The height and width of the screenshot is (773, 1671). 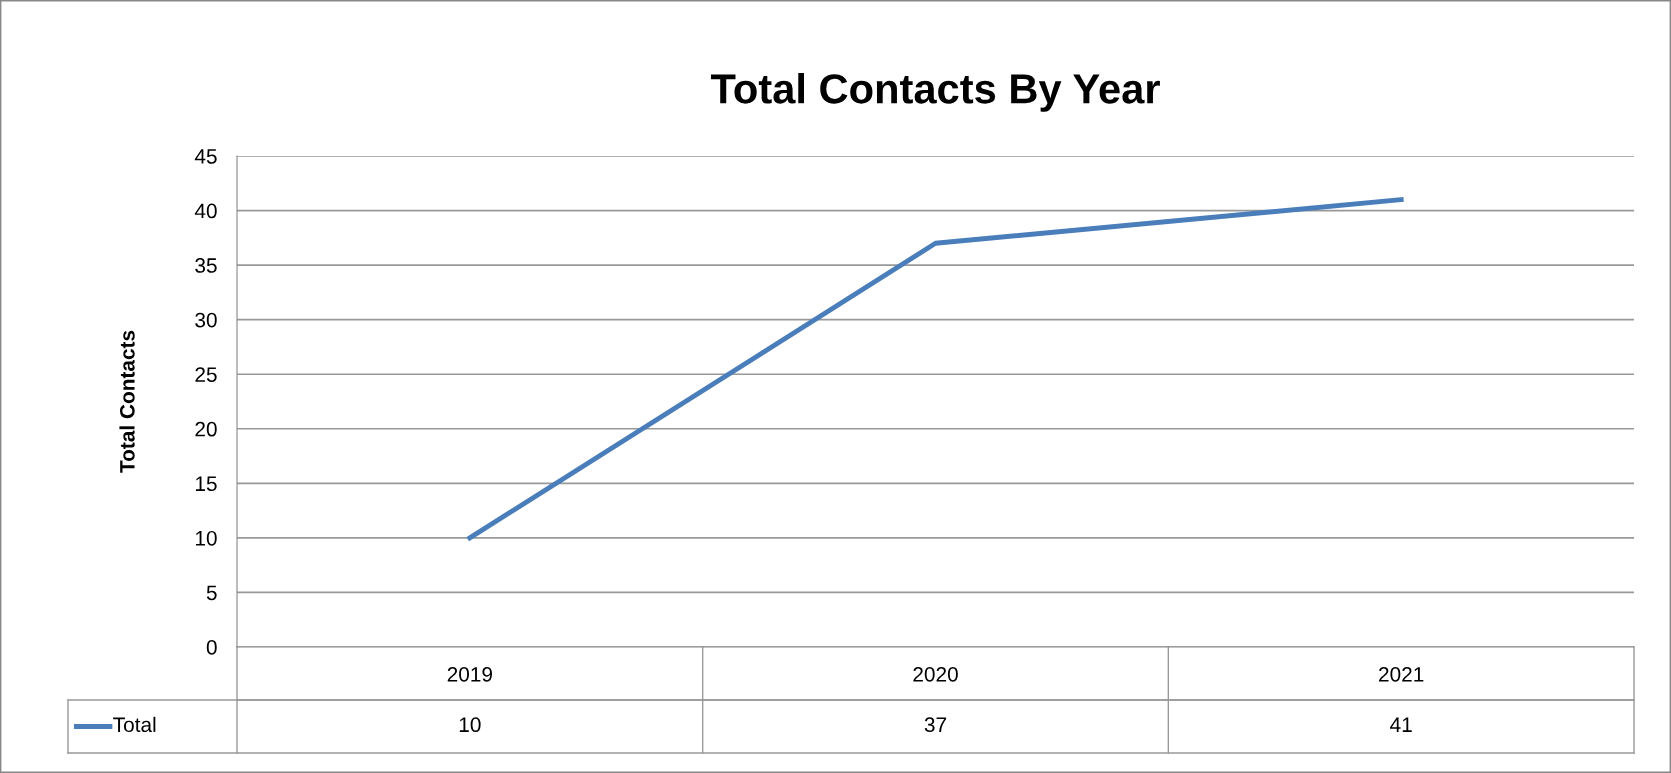 What do you see at coordinates (206, 484) in the screenshot?
I see `y-tick-label: 15` at bounding box center [206, 484].